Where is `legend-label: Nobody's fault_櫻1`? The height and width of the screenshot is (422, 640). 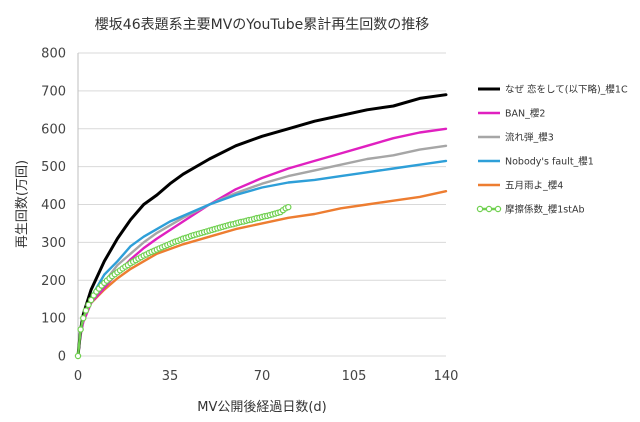 legend-label: Nobody's fault_櫻1 is located at coordinates (549, 162).